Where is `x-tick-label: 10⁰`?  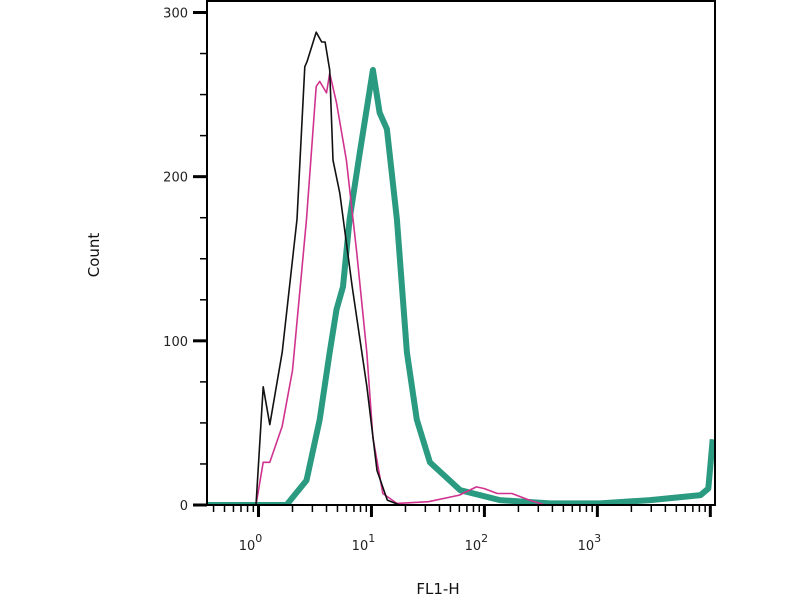
x-tick-label: 10⁰ is located at coordinates (251, 543).